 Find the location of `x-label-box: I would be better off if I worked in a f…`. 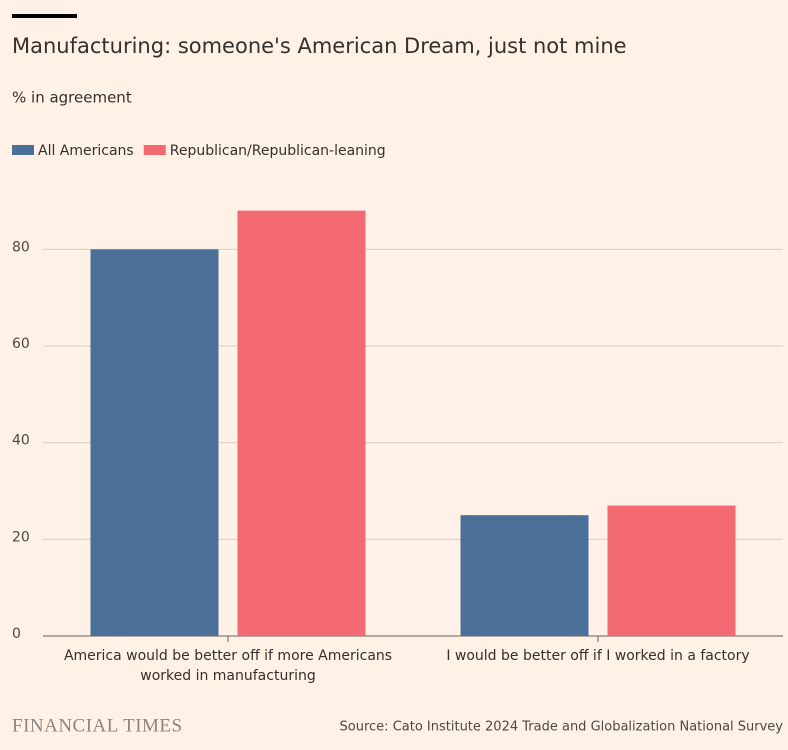

x-label-box: I would be better off if I worked in a f… is located at coordinates (598, 656).